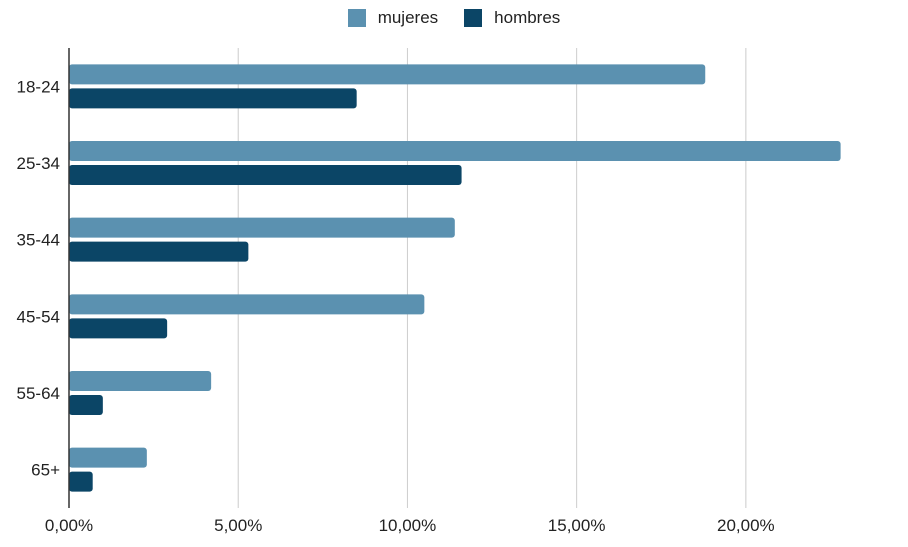 The width and height of the screenshot is (908, 547). Describe the element at coordinates (454, 18) in the screenshot. I see `legend: mujeres hombres` at that location.